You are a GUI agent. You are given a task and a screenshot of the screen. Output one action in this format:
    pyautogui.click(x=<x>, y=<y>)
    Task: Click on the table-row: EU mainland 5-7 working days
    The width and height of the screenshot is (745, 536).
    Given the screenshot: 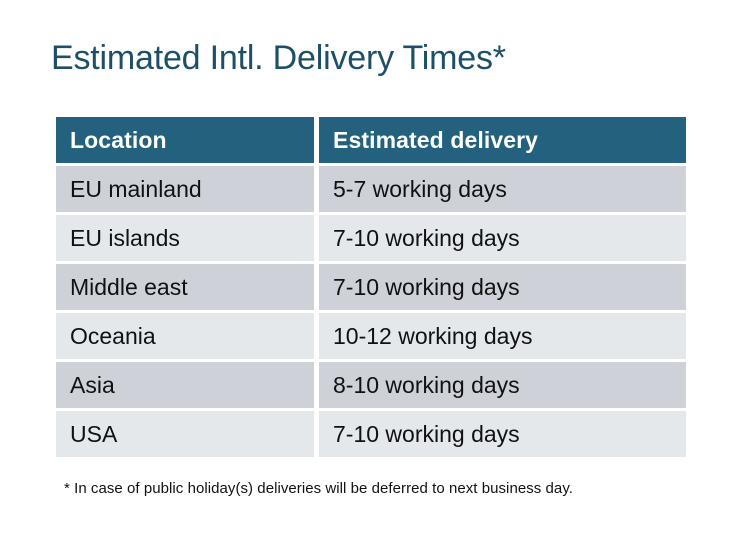 What is the action you would take?
    pyautogui.click(x=371, y=189)
    